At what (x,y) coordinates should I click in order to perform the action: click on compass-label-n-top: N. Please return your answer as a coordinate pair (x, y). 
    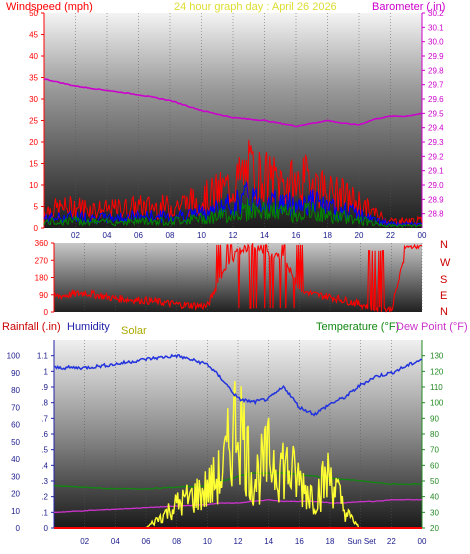
    Looking at the image, I should click on (444, 245).